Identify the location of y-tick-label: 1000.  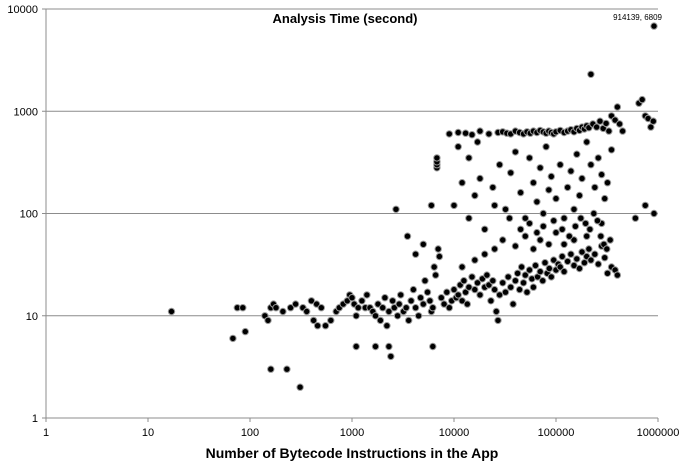
(26, 112).